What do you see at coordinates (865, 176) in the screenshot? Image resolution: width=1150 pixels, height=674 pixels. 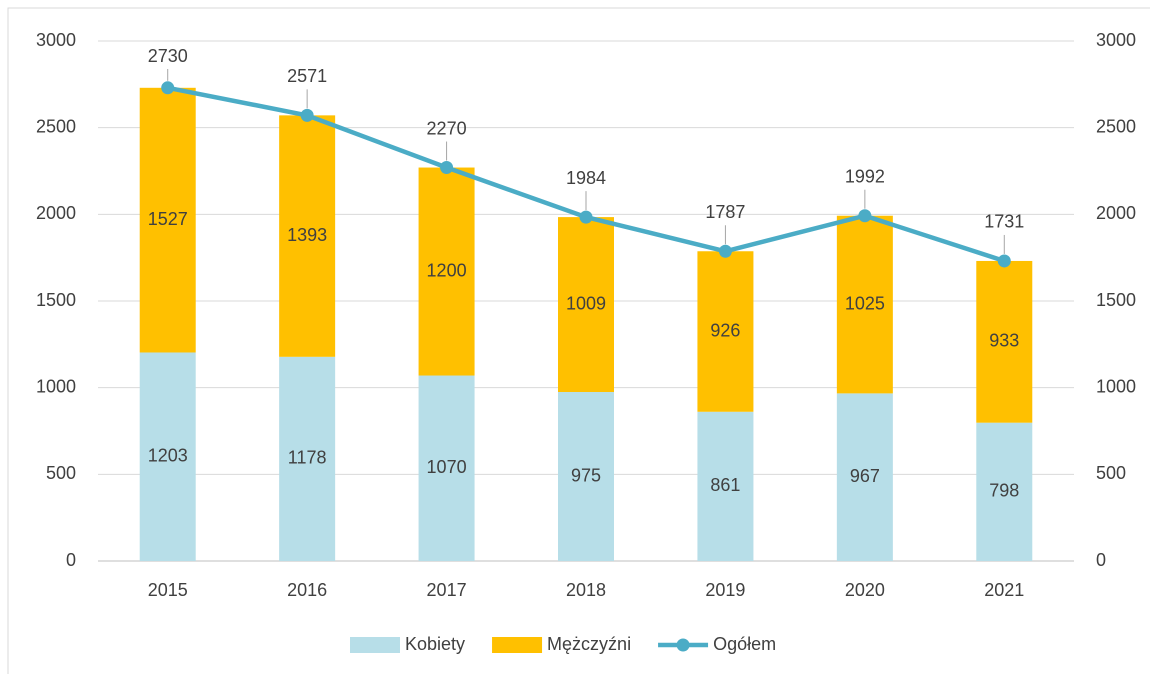 I see `data-label: 1992` at bounding box center [865, 176].